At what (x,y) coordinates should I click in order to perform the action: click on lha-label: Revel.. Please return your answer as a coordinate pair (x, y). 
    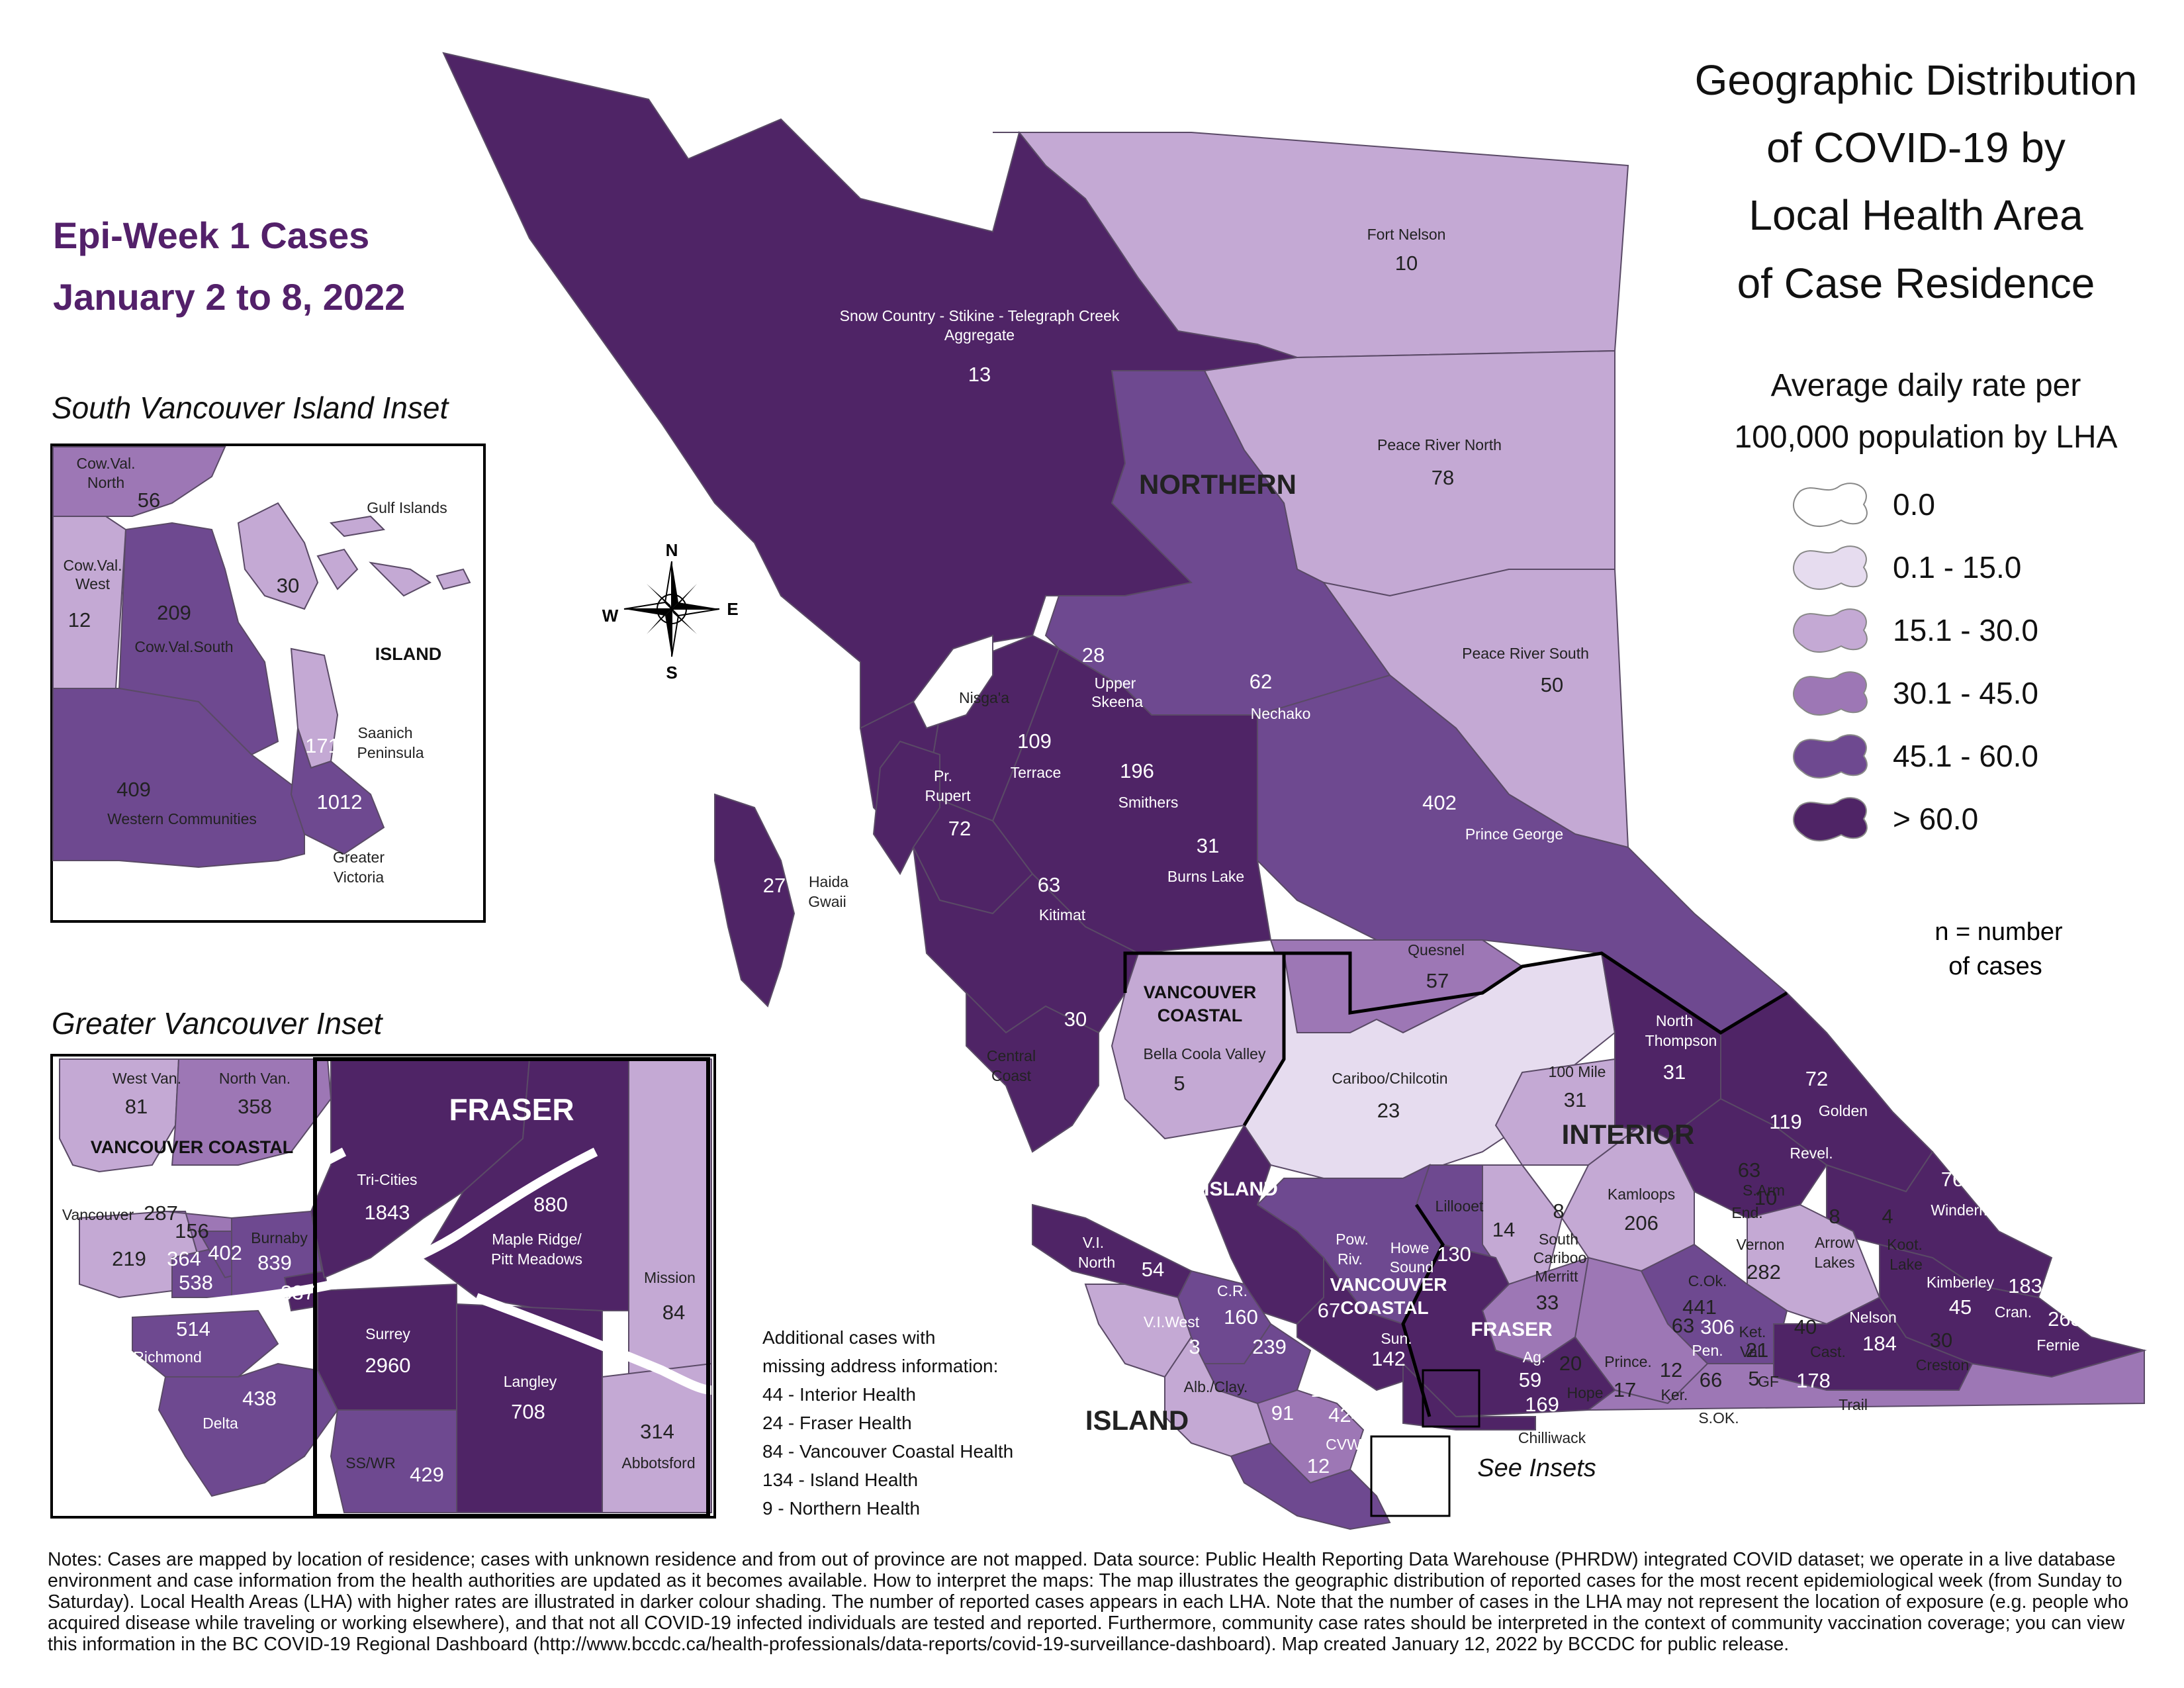
    Looking at the image, I should click on (1812, 1153).